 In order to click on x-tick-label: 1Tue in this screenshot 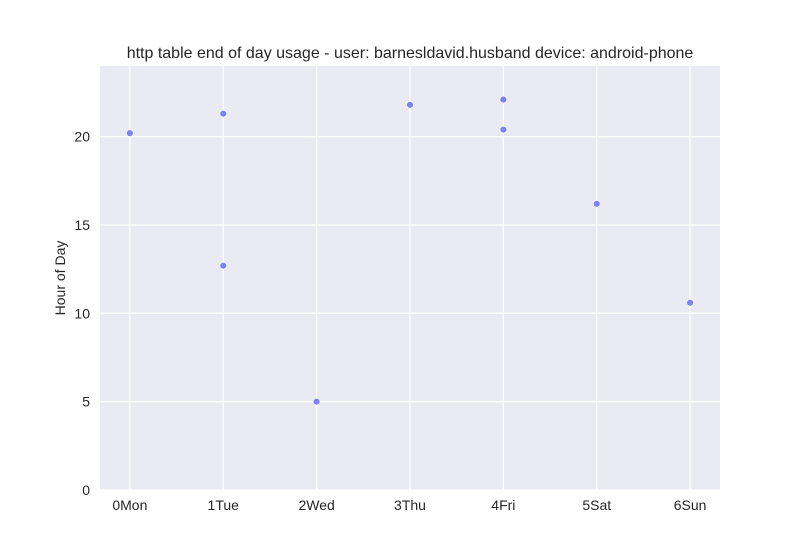, I will do `click(224, 505)`.